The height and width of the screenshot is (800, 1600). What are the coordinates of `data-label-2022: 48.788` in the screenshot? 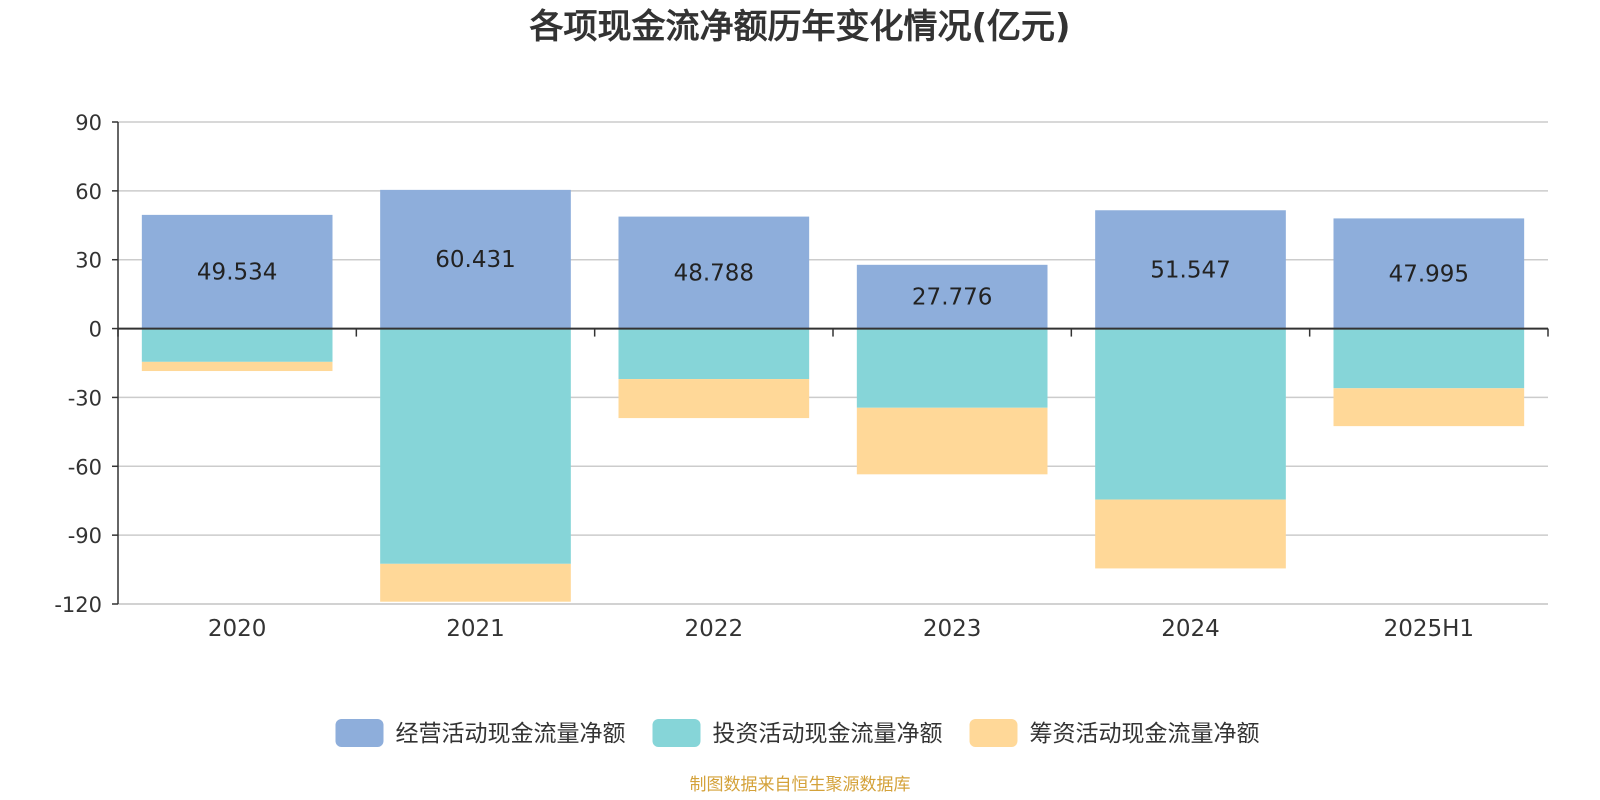 It's located at (714, 274).